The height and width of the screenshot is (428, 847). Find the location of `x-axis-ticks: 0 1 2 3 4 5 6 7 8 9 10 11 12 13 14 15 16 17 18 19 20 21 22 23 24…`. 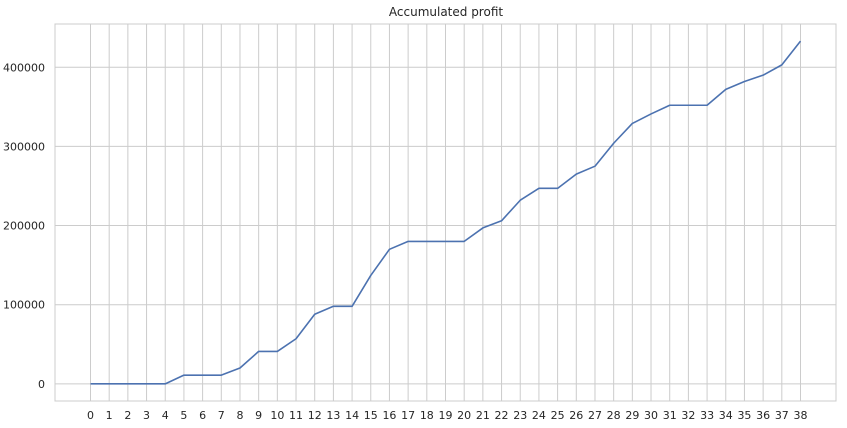

x-axis-ticks: 0 1 2 3 4 5 6 7 8 9 10 11 12 13 14 15 16 17 18 19 20 21 22 23 24… is located at coordinates (447, 415).